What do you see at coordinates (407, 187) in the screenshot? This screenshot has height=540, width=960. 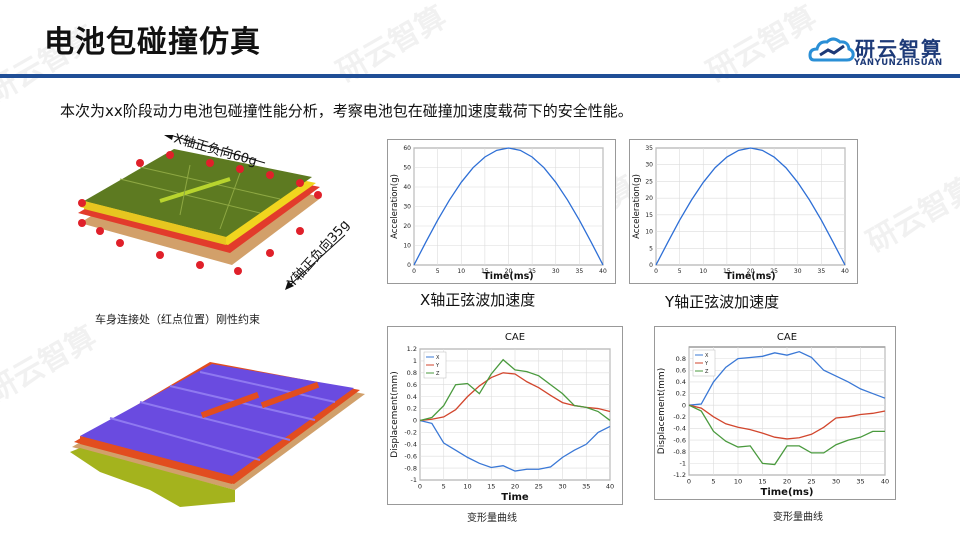 I see `y-tick-label: 40` at bounding box center [407, 187].